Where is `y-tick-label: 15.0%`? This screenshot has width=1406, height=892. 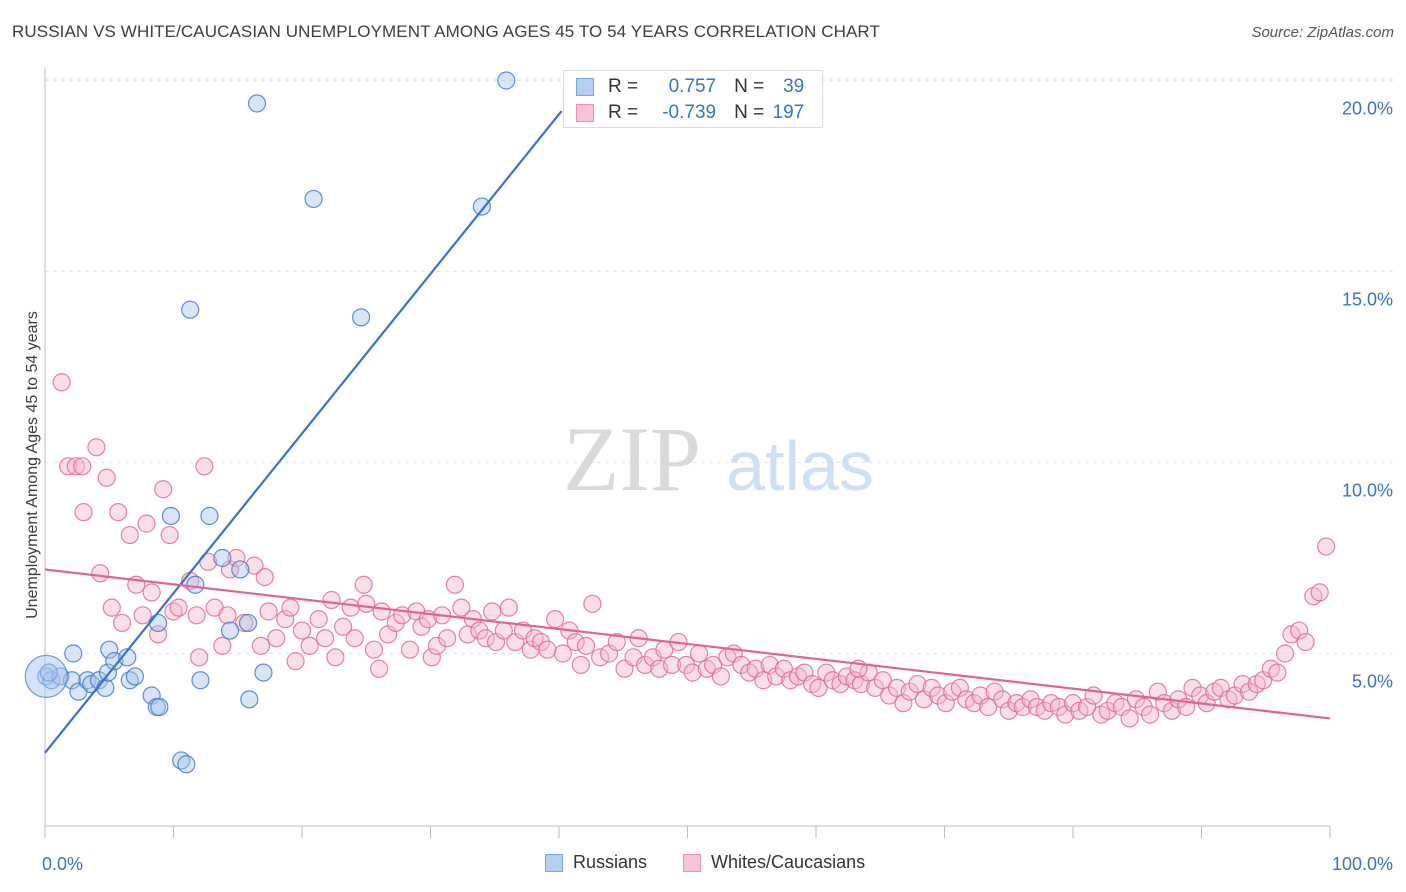 y-tick-label: 15.0% is located at coordinates (1367, 300).